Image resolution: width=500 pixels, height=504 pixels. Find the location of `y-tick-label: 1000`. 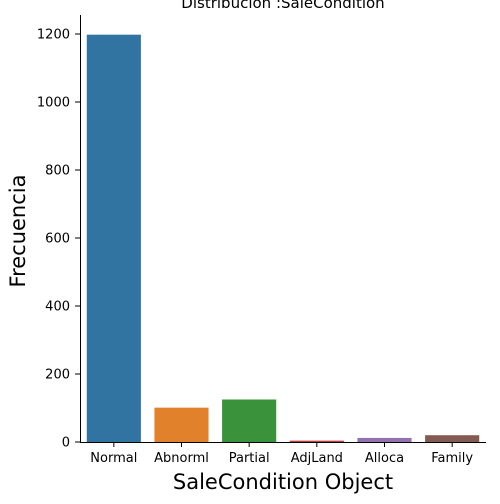

y-tick-label: 1000 is located at coordinates (53, 103).